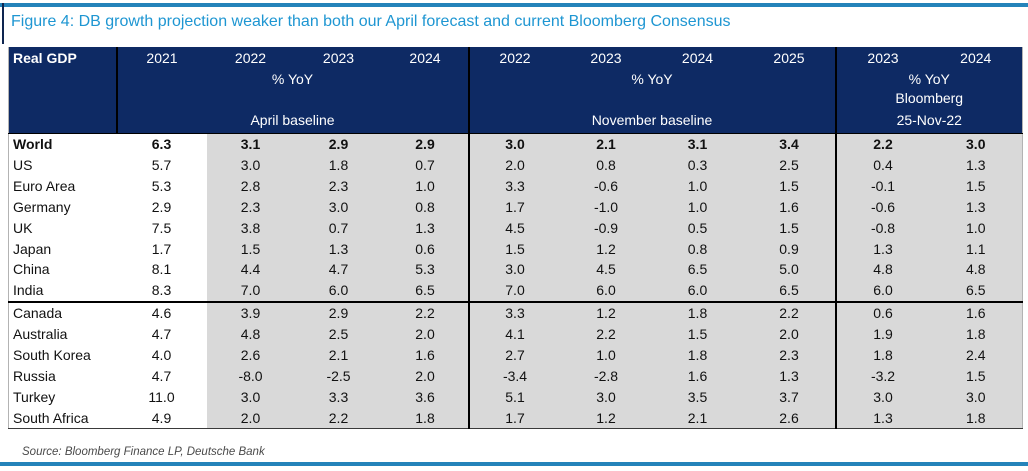 The width and height of the screenshot is (1028, 471). What do you see at coordinates (976, 397) in the screenshot?
I see `cell-bloomberg-1: 3.0` at bounding box center [976, 397].